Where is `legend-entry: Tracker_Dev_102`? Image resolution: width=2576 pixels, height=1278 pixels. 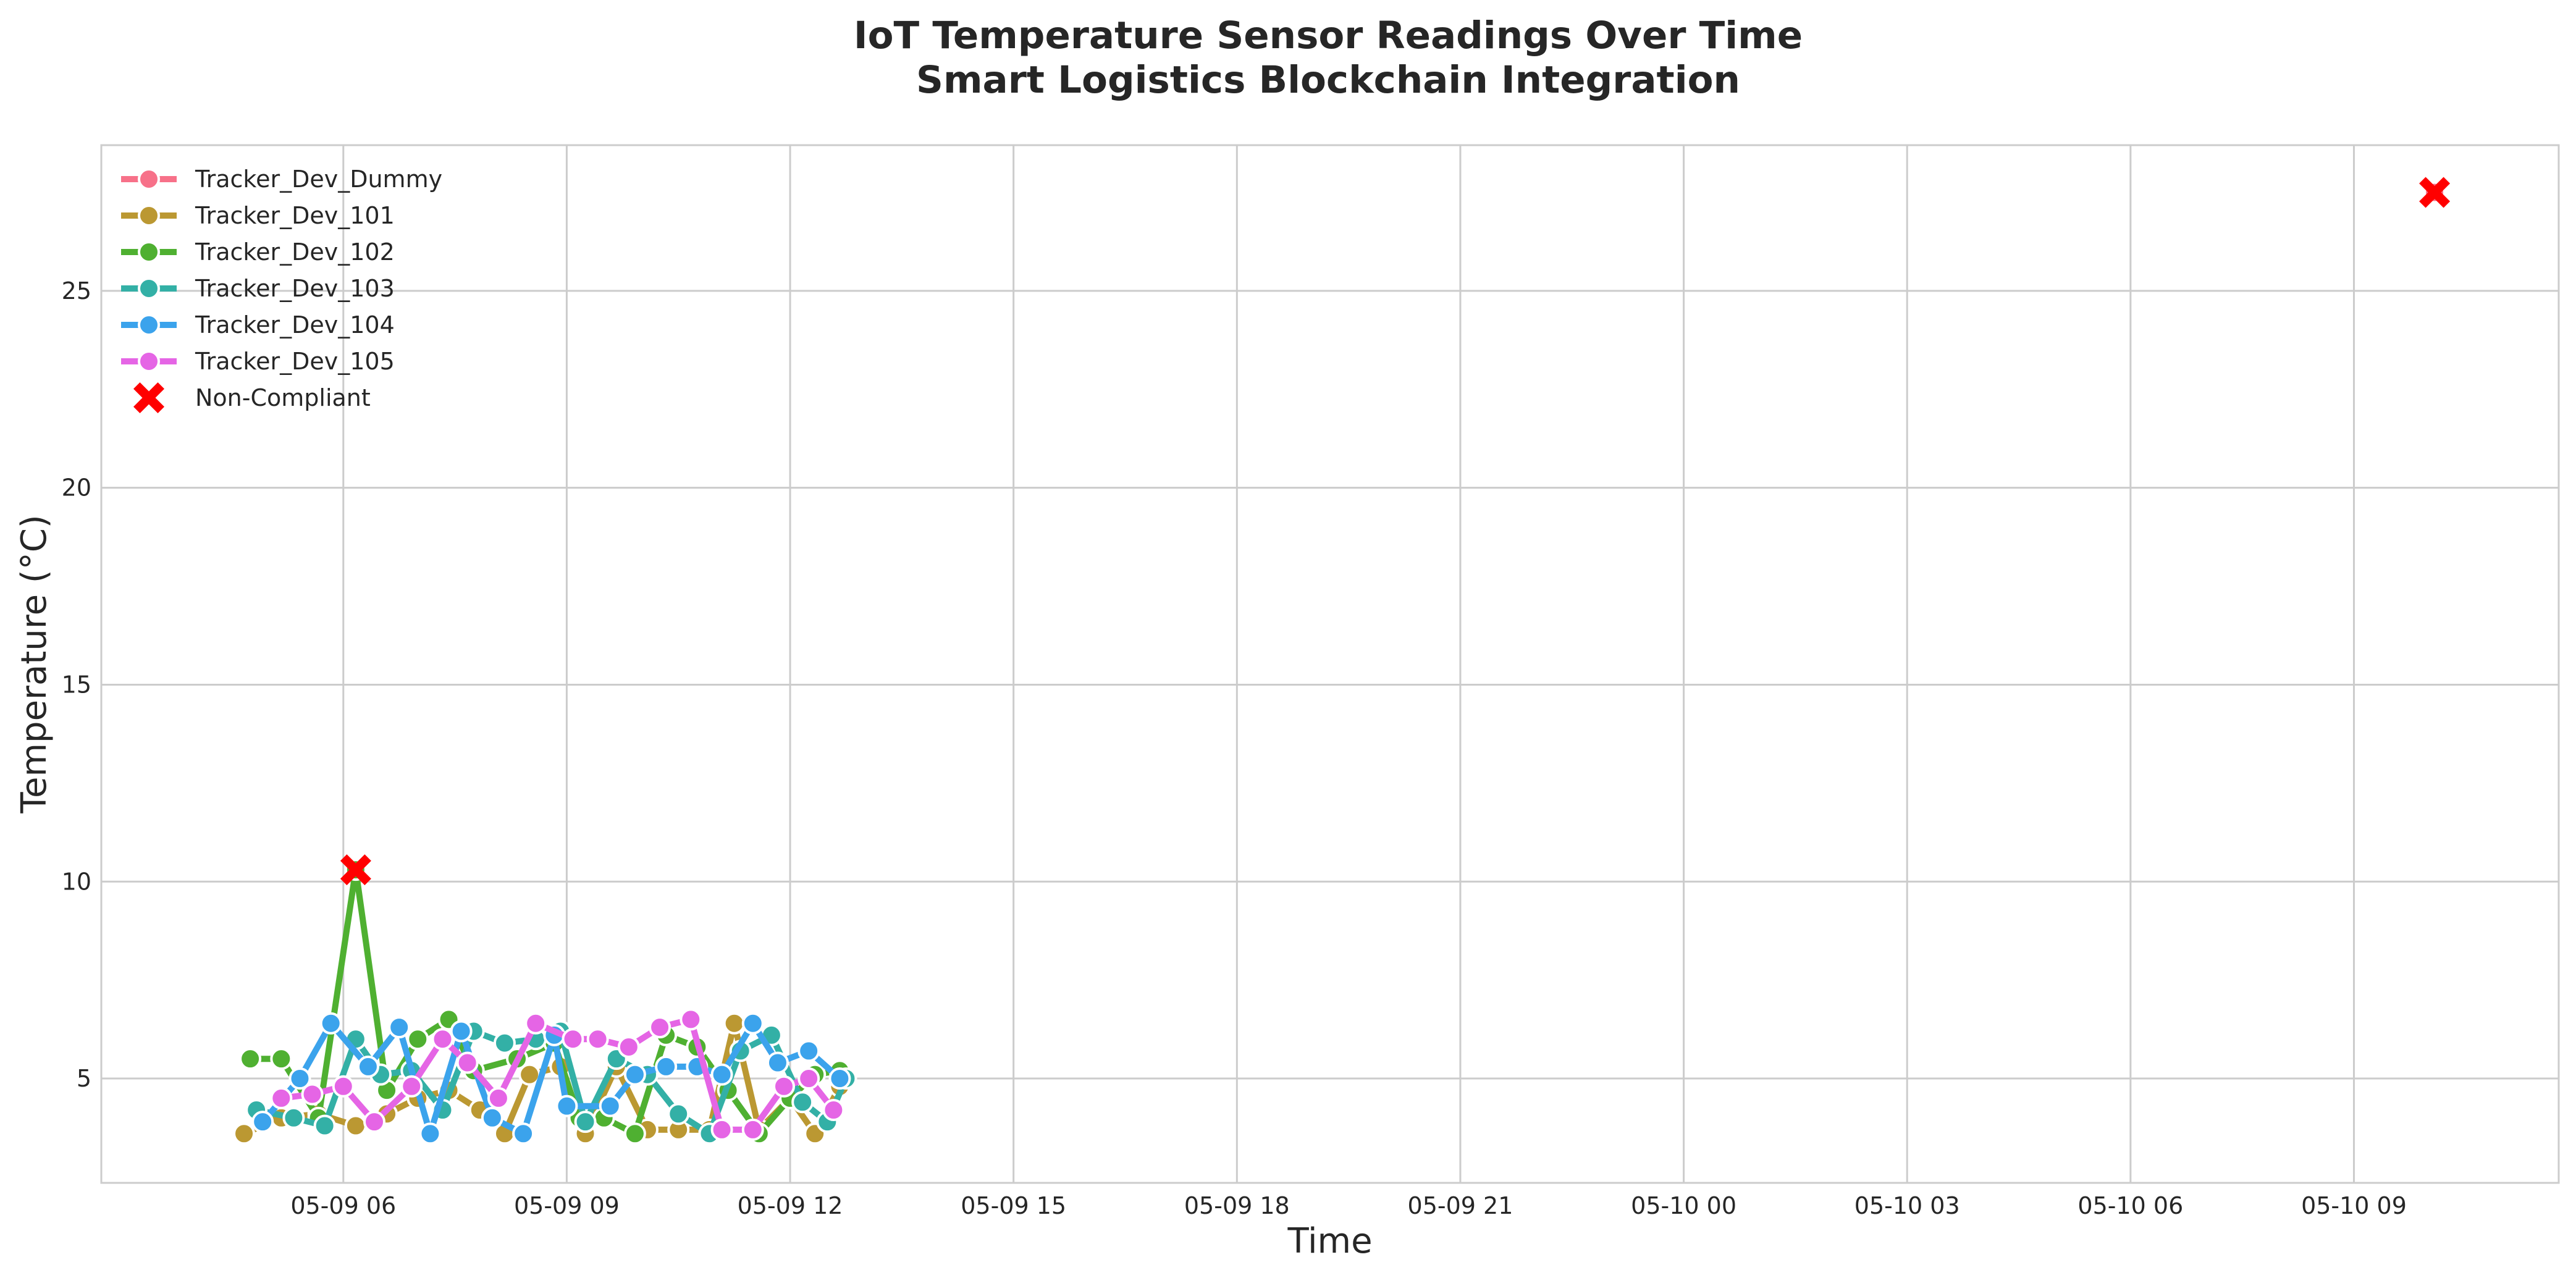 legend-entry: Tracker_Dev_102 is located at coordinates (258, 252).